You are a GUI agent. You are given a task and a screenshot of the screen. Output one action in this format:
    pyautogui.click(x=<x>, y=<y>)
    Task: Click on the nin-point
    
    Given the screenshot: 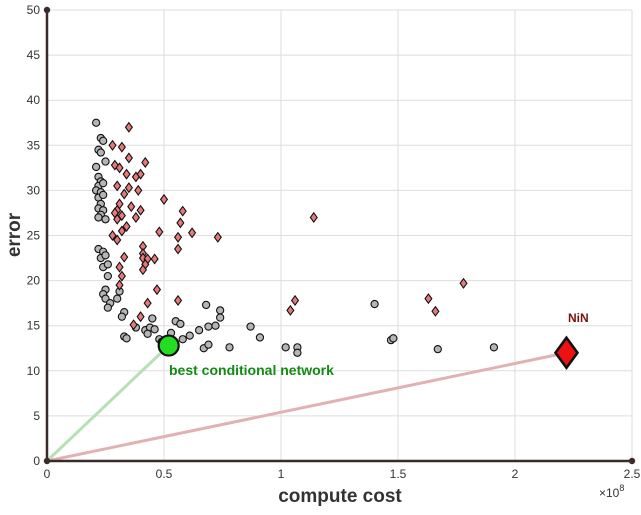 What is the action you would take?
    pyautogui.click(x=566, y=352)
    